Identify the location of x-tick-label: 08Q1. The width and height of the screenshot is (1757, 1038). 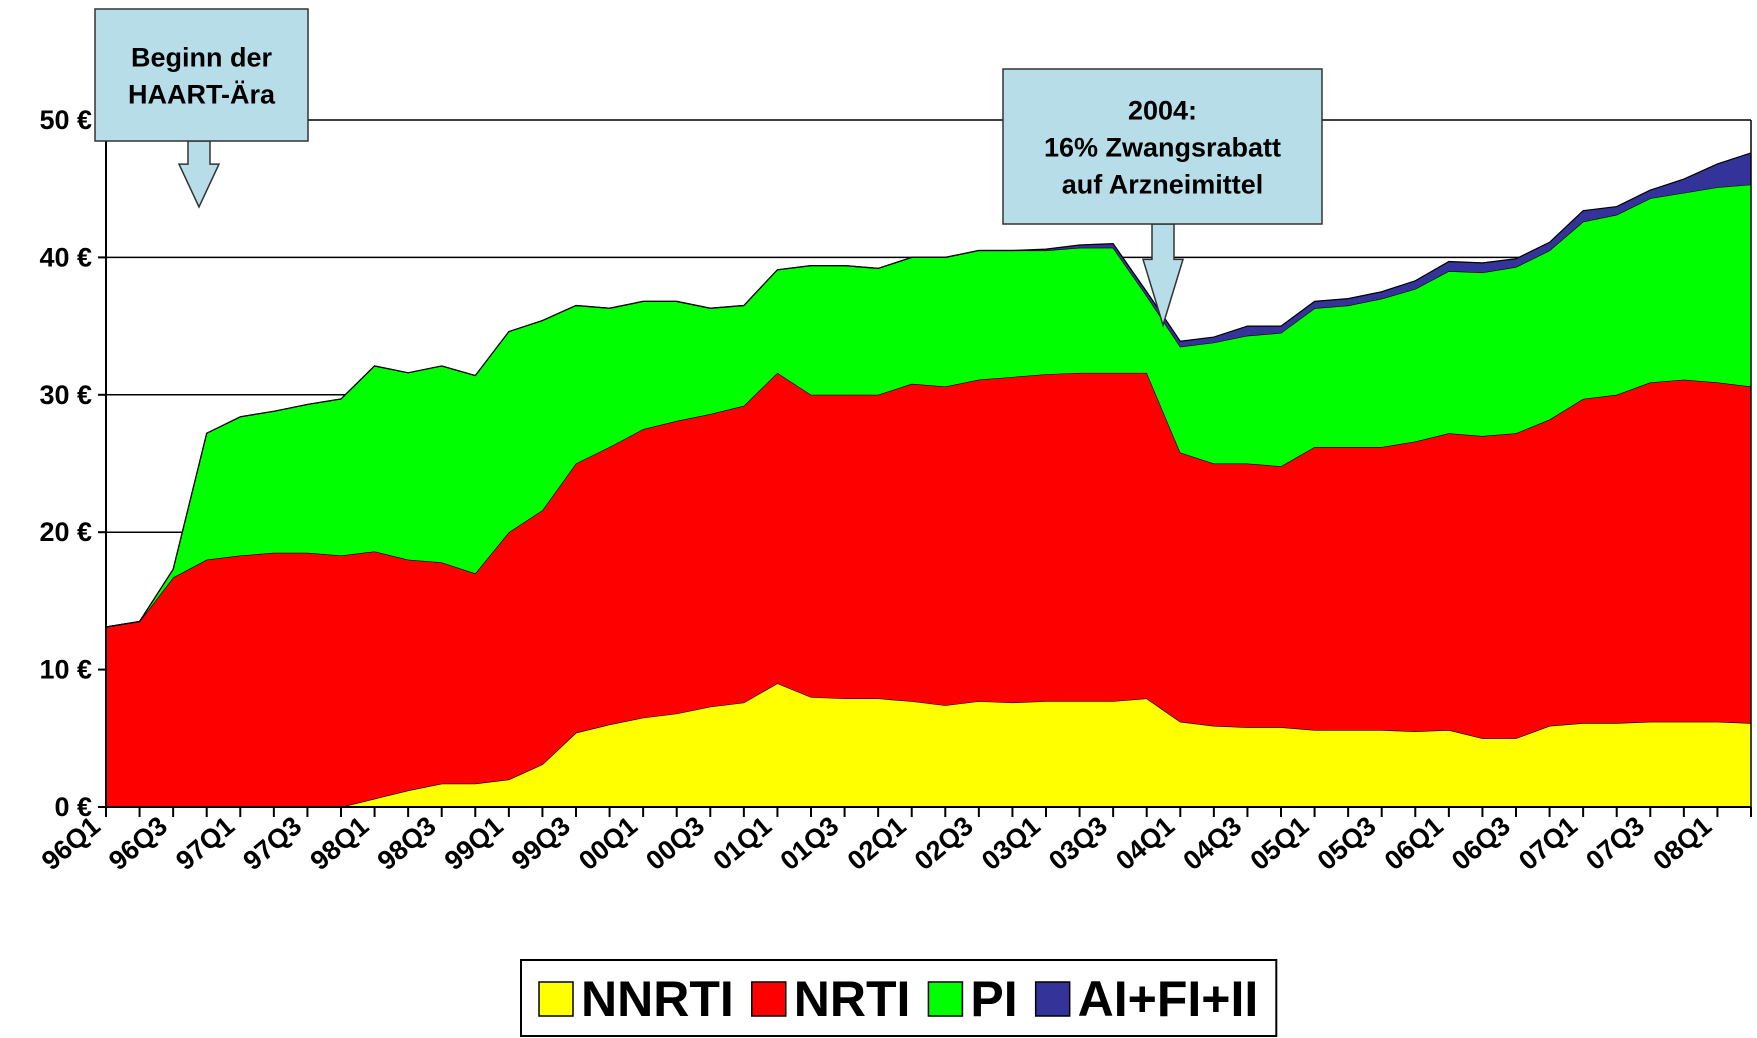
(1682, 843).